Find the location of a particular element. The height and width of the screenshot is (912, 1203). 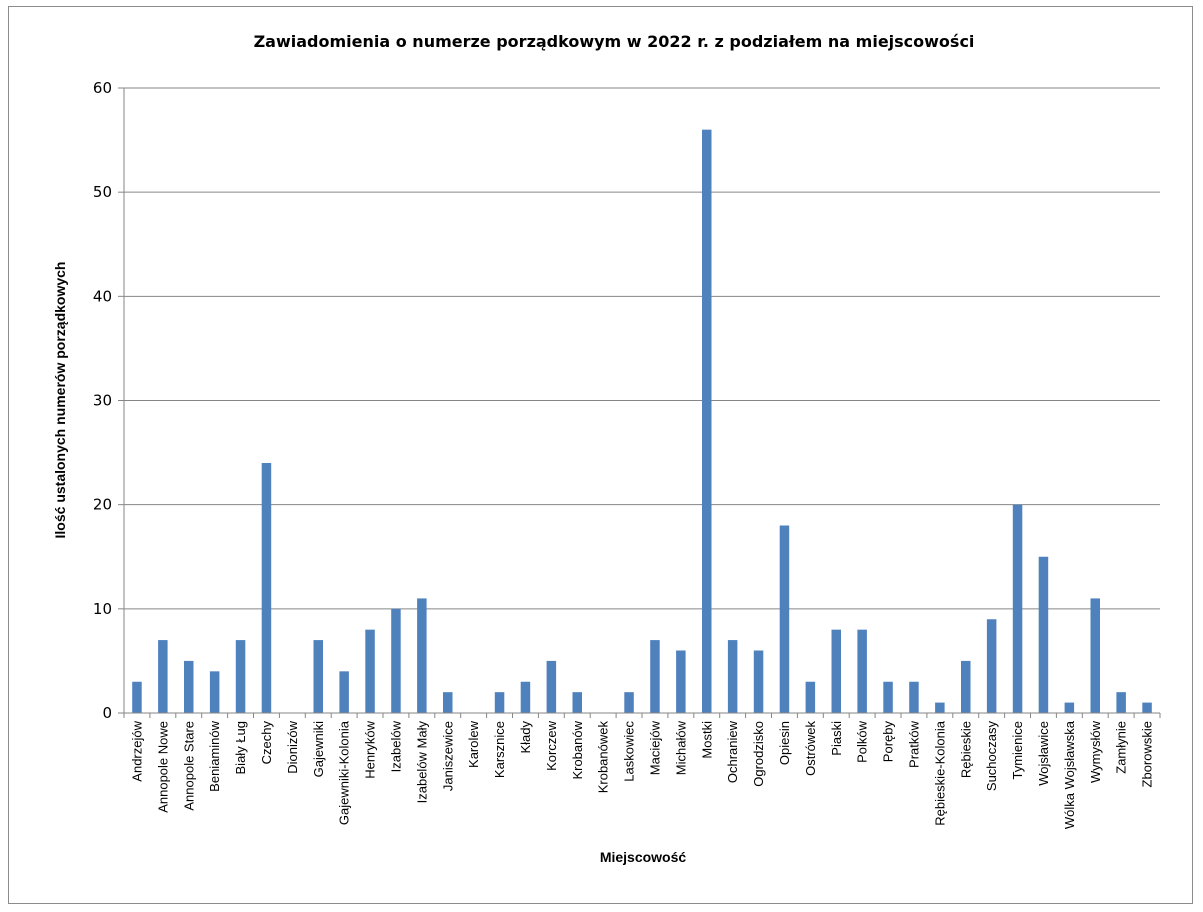

x-tick-label: Piaski is located at coordinates (836, 738).